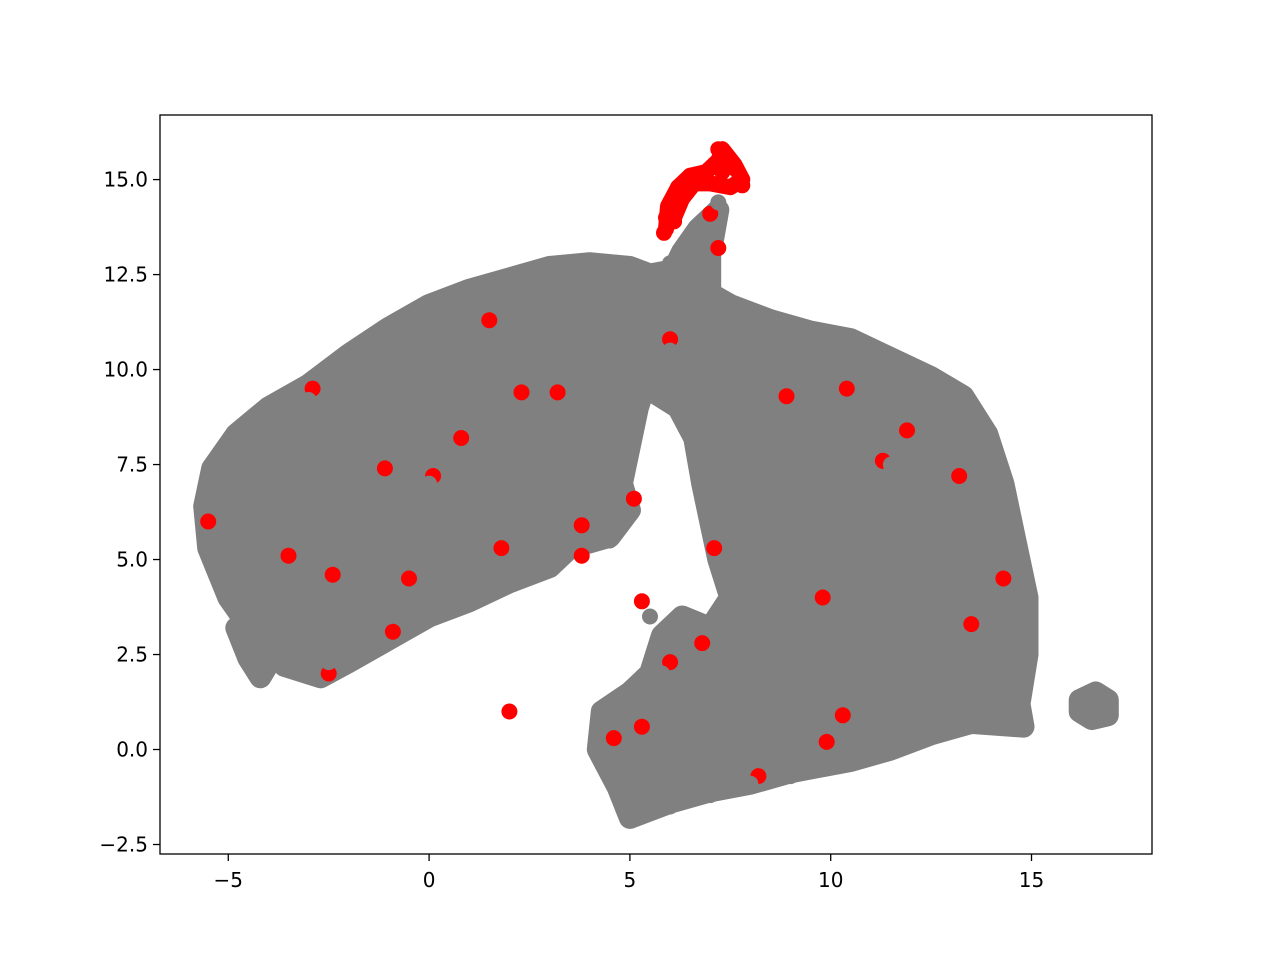 The image size is (1280, 960). What do you see at coordinates (132, 655) in the screenshot?
I see `y-tick-label: 2.5` at bounding box center [132, 655].